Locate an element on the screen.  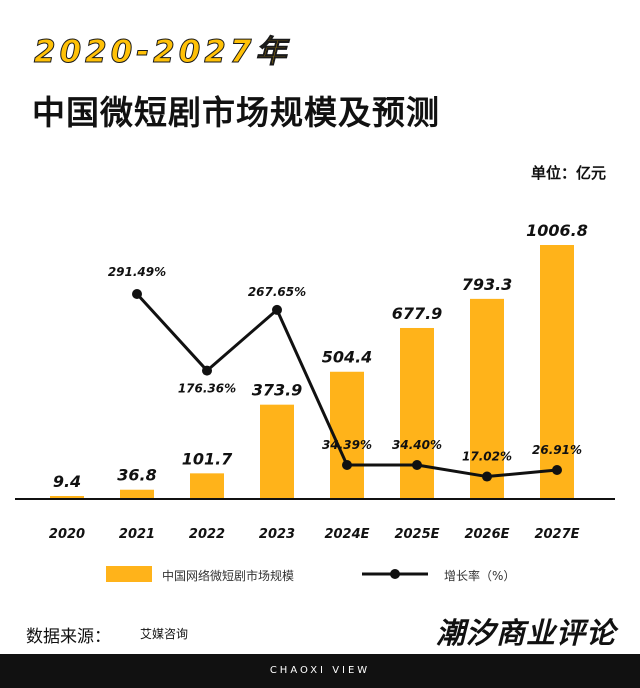
bar-2020 is located at coordinates (67, 497).